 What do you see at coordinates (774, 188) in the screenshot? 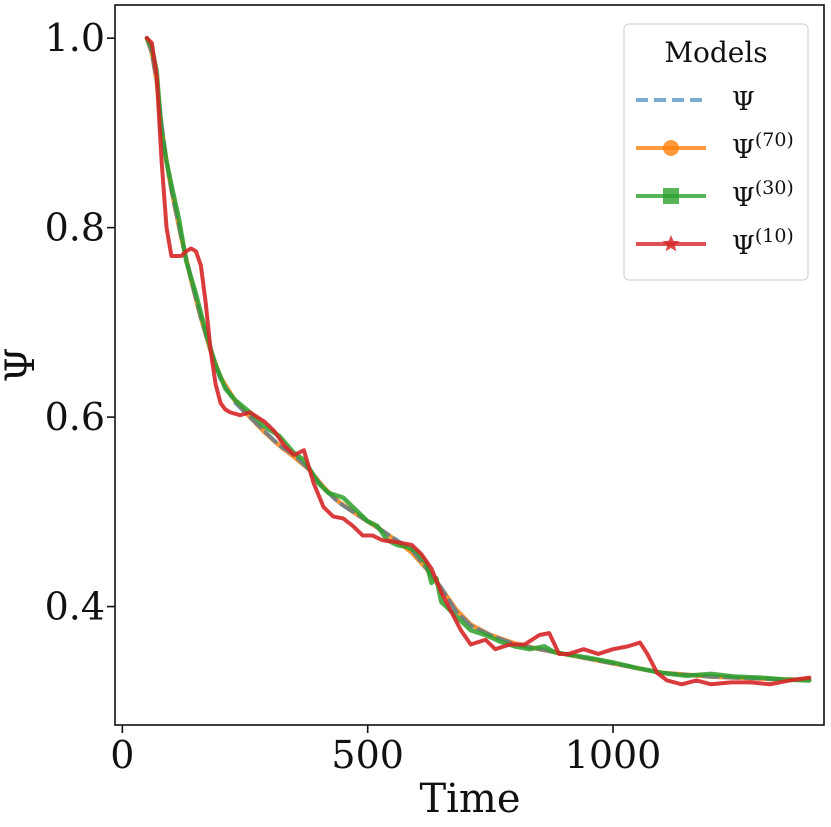
I see `legend-label-sup: (30)` at bounding box center [774, 188].